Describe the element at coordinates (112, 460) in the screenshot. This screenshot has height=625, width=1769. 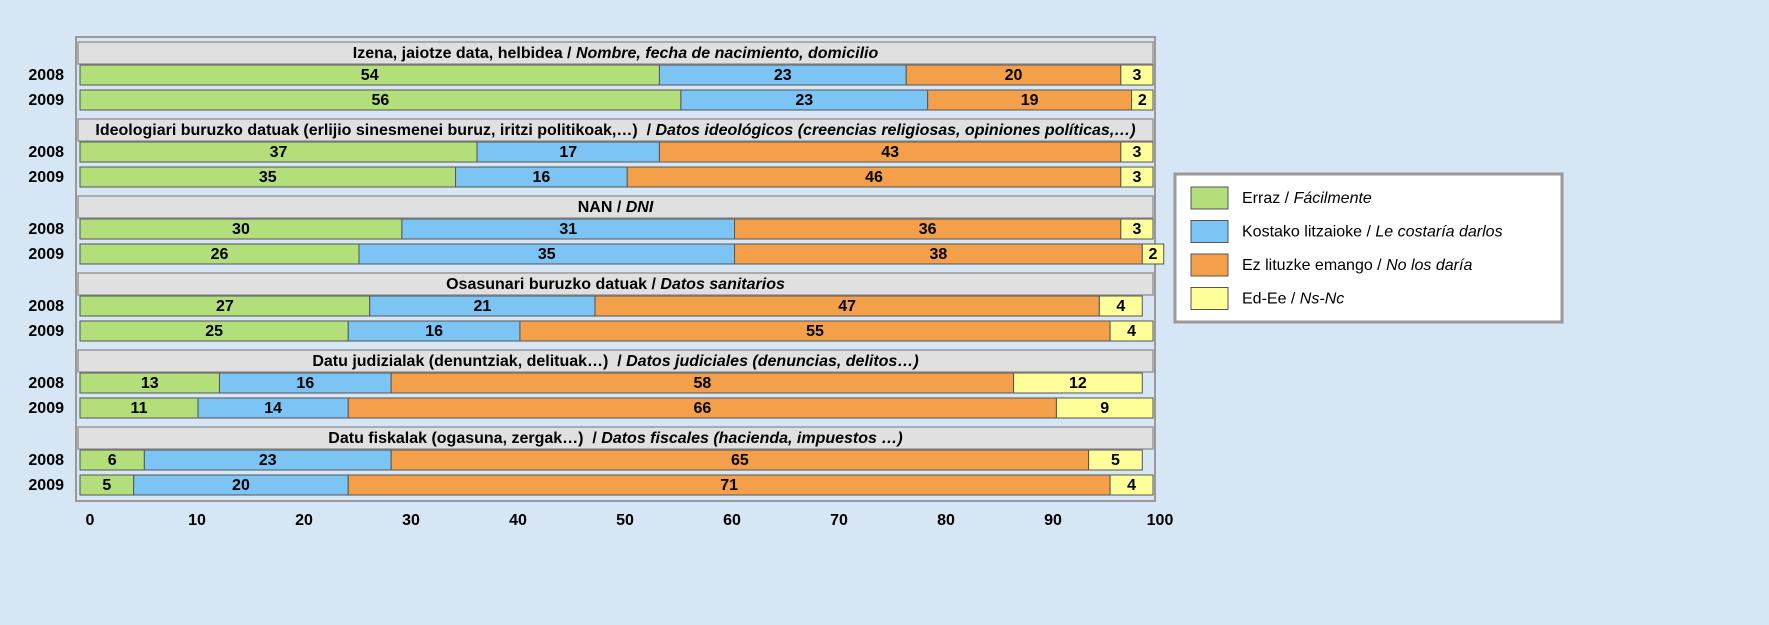
I see `data-label: 6` at that location.